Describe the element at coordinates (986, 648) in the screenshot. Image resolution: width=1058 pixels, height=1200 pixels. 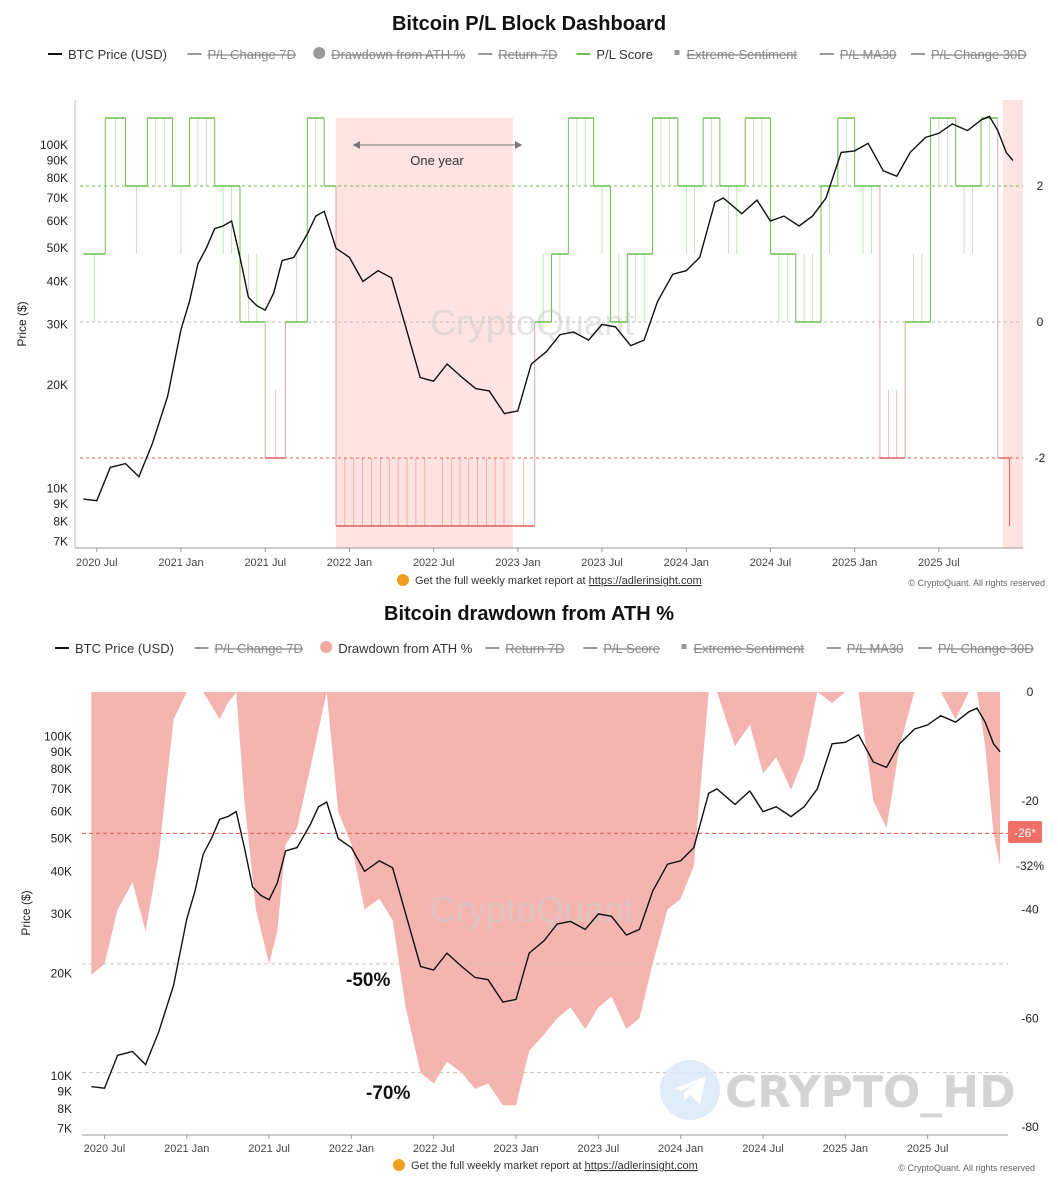
I see `bottom-legend-item-7: P/L Change 30D` at that location.